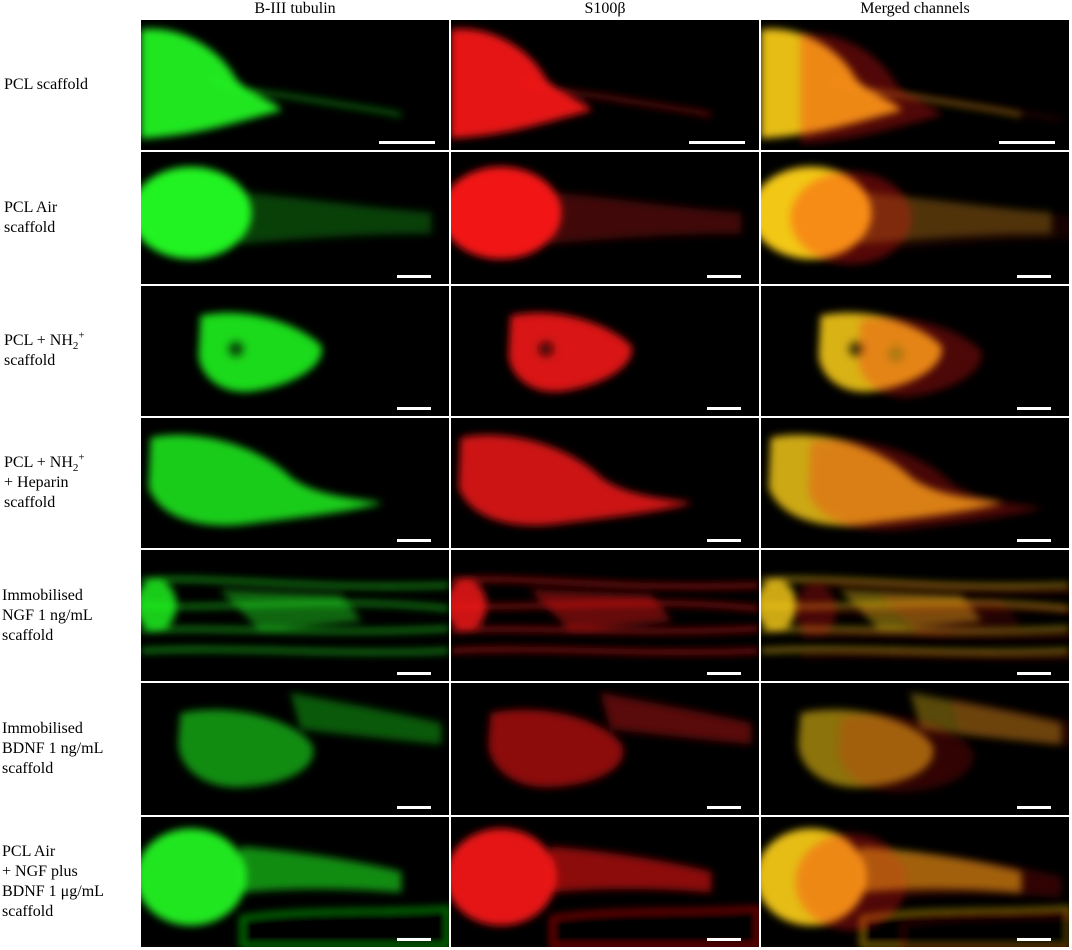 Image resolution: width=1072 pixels, height=950 pixels. What do you see at coordinates (915, 8) in the screenshot?
I see `column-header-2: Merged channels` at bounding box center [915, 8].